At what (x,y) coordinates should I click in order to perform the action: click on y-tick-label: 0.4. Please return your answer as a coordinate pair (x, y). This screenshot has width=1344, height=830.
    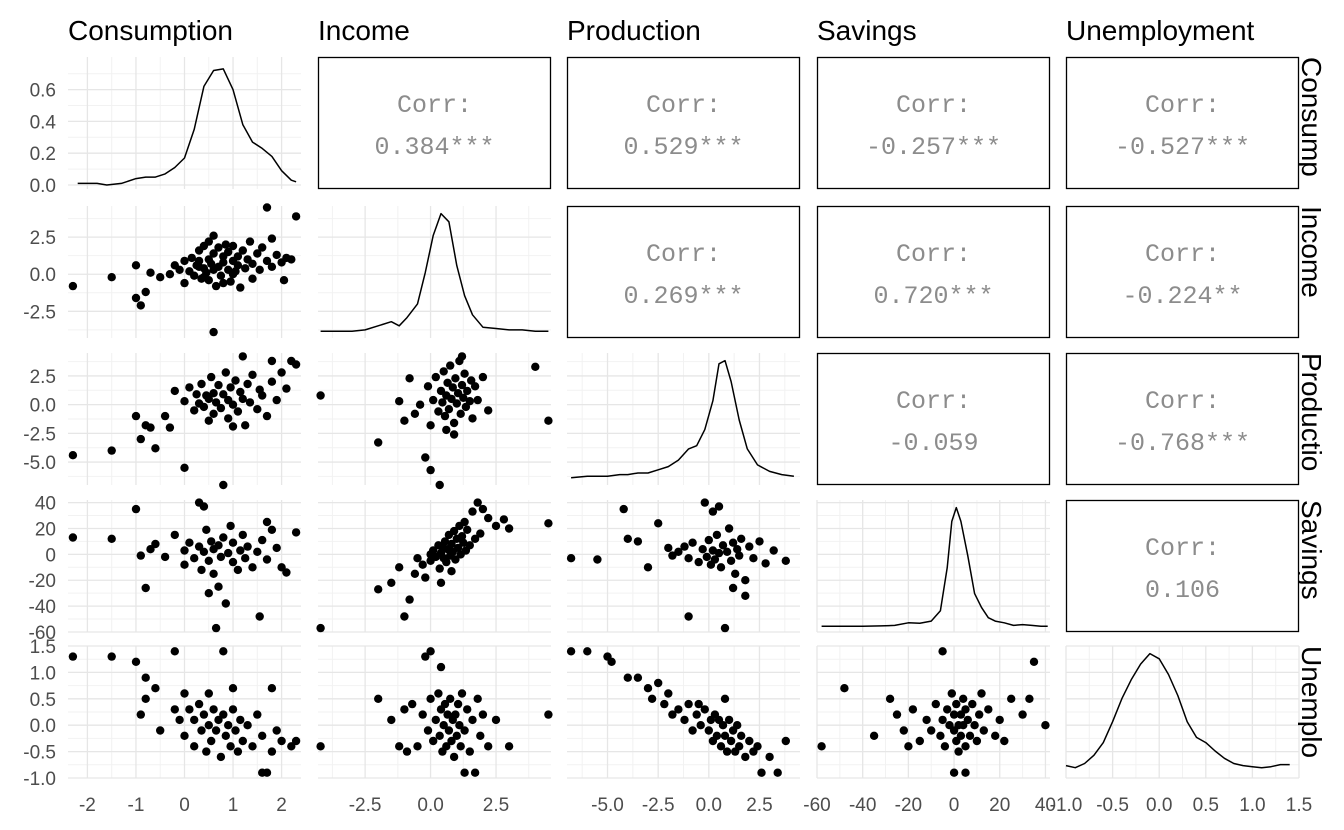
    Looking at the image, I should click on (43, 122).